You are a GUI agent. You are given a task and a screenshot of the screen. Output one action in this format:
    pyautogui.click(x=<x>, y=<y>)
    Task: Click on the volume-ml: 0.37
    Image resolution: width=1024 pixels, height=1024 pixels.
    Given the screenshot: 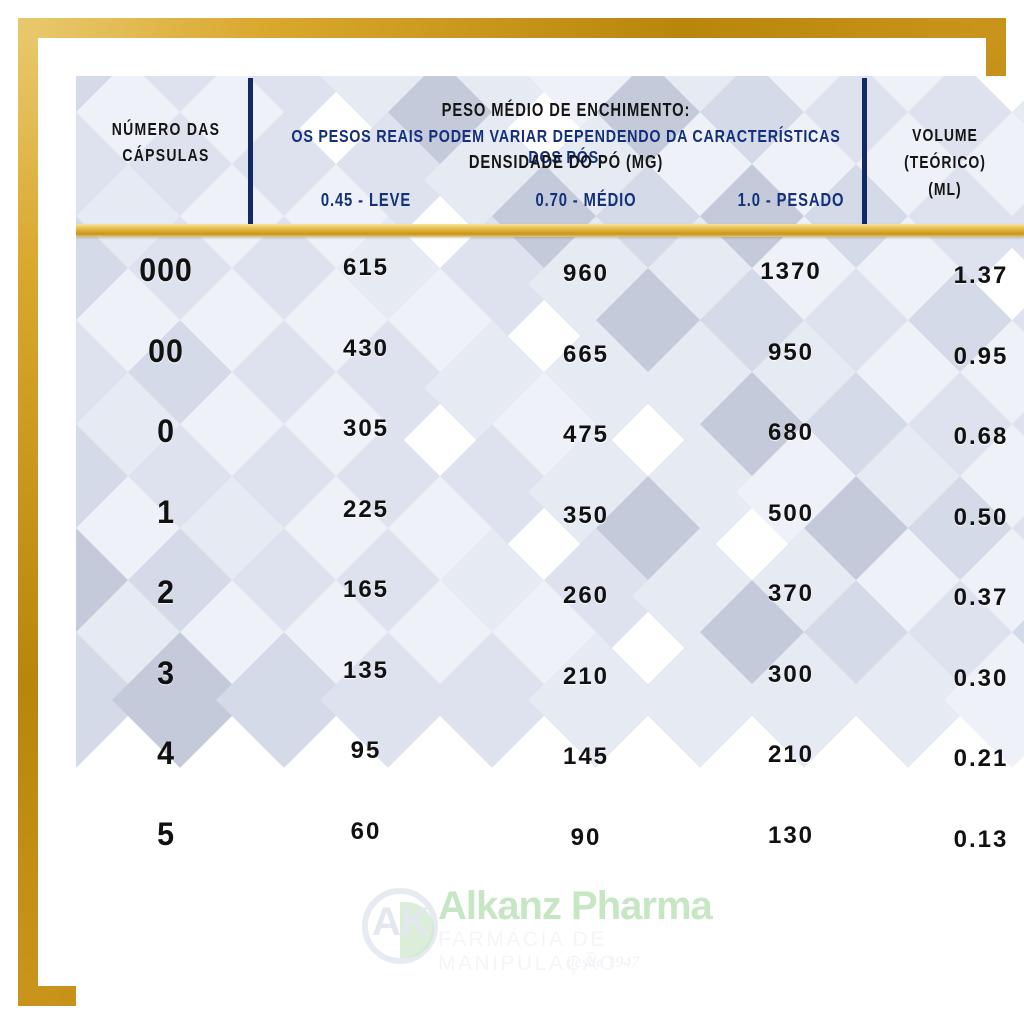 What is the action you would take?
    pyautogui.click(x=981, y=597)
    